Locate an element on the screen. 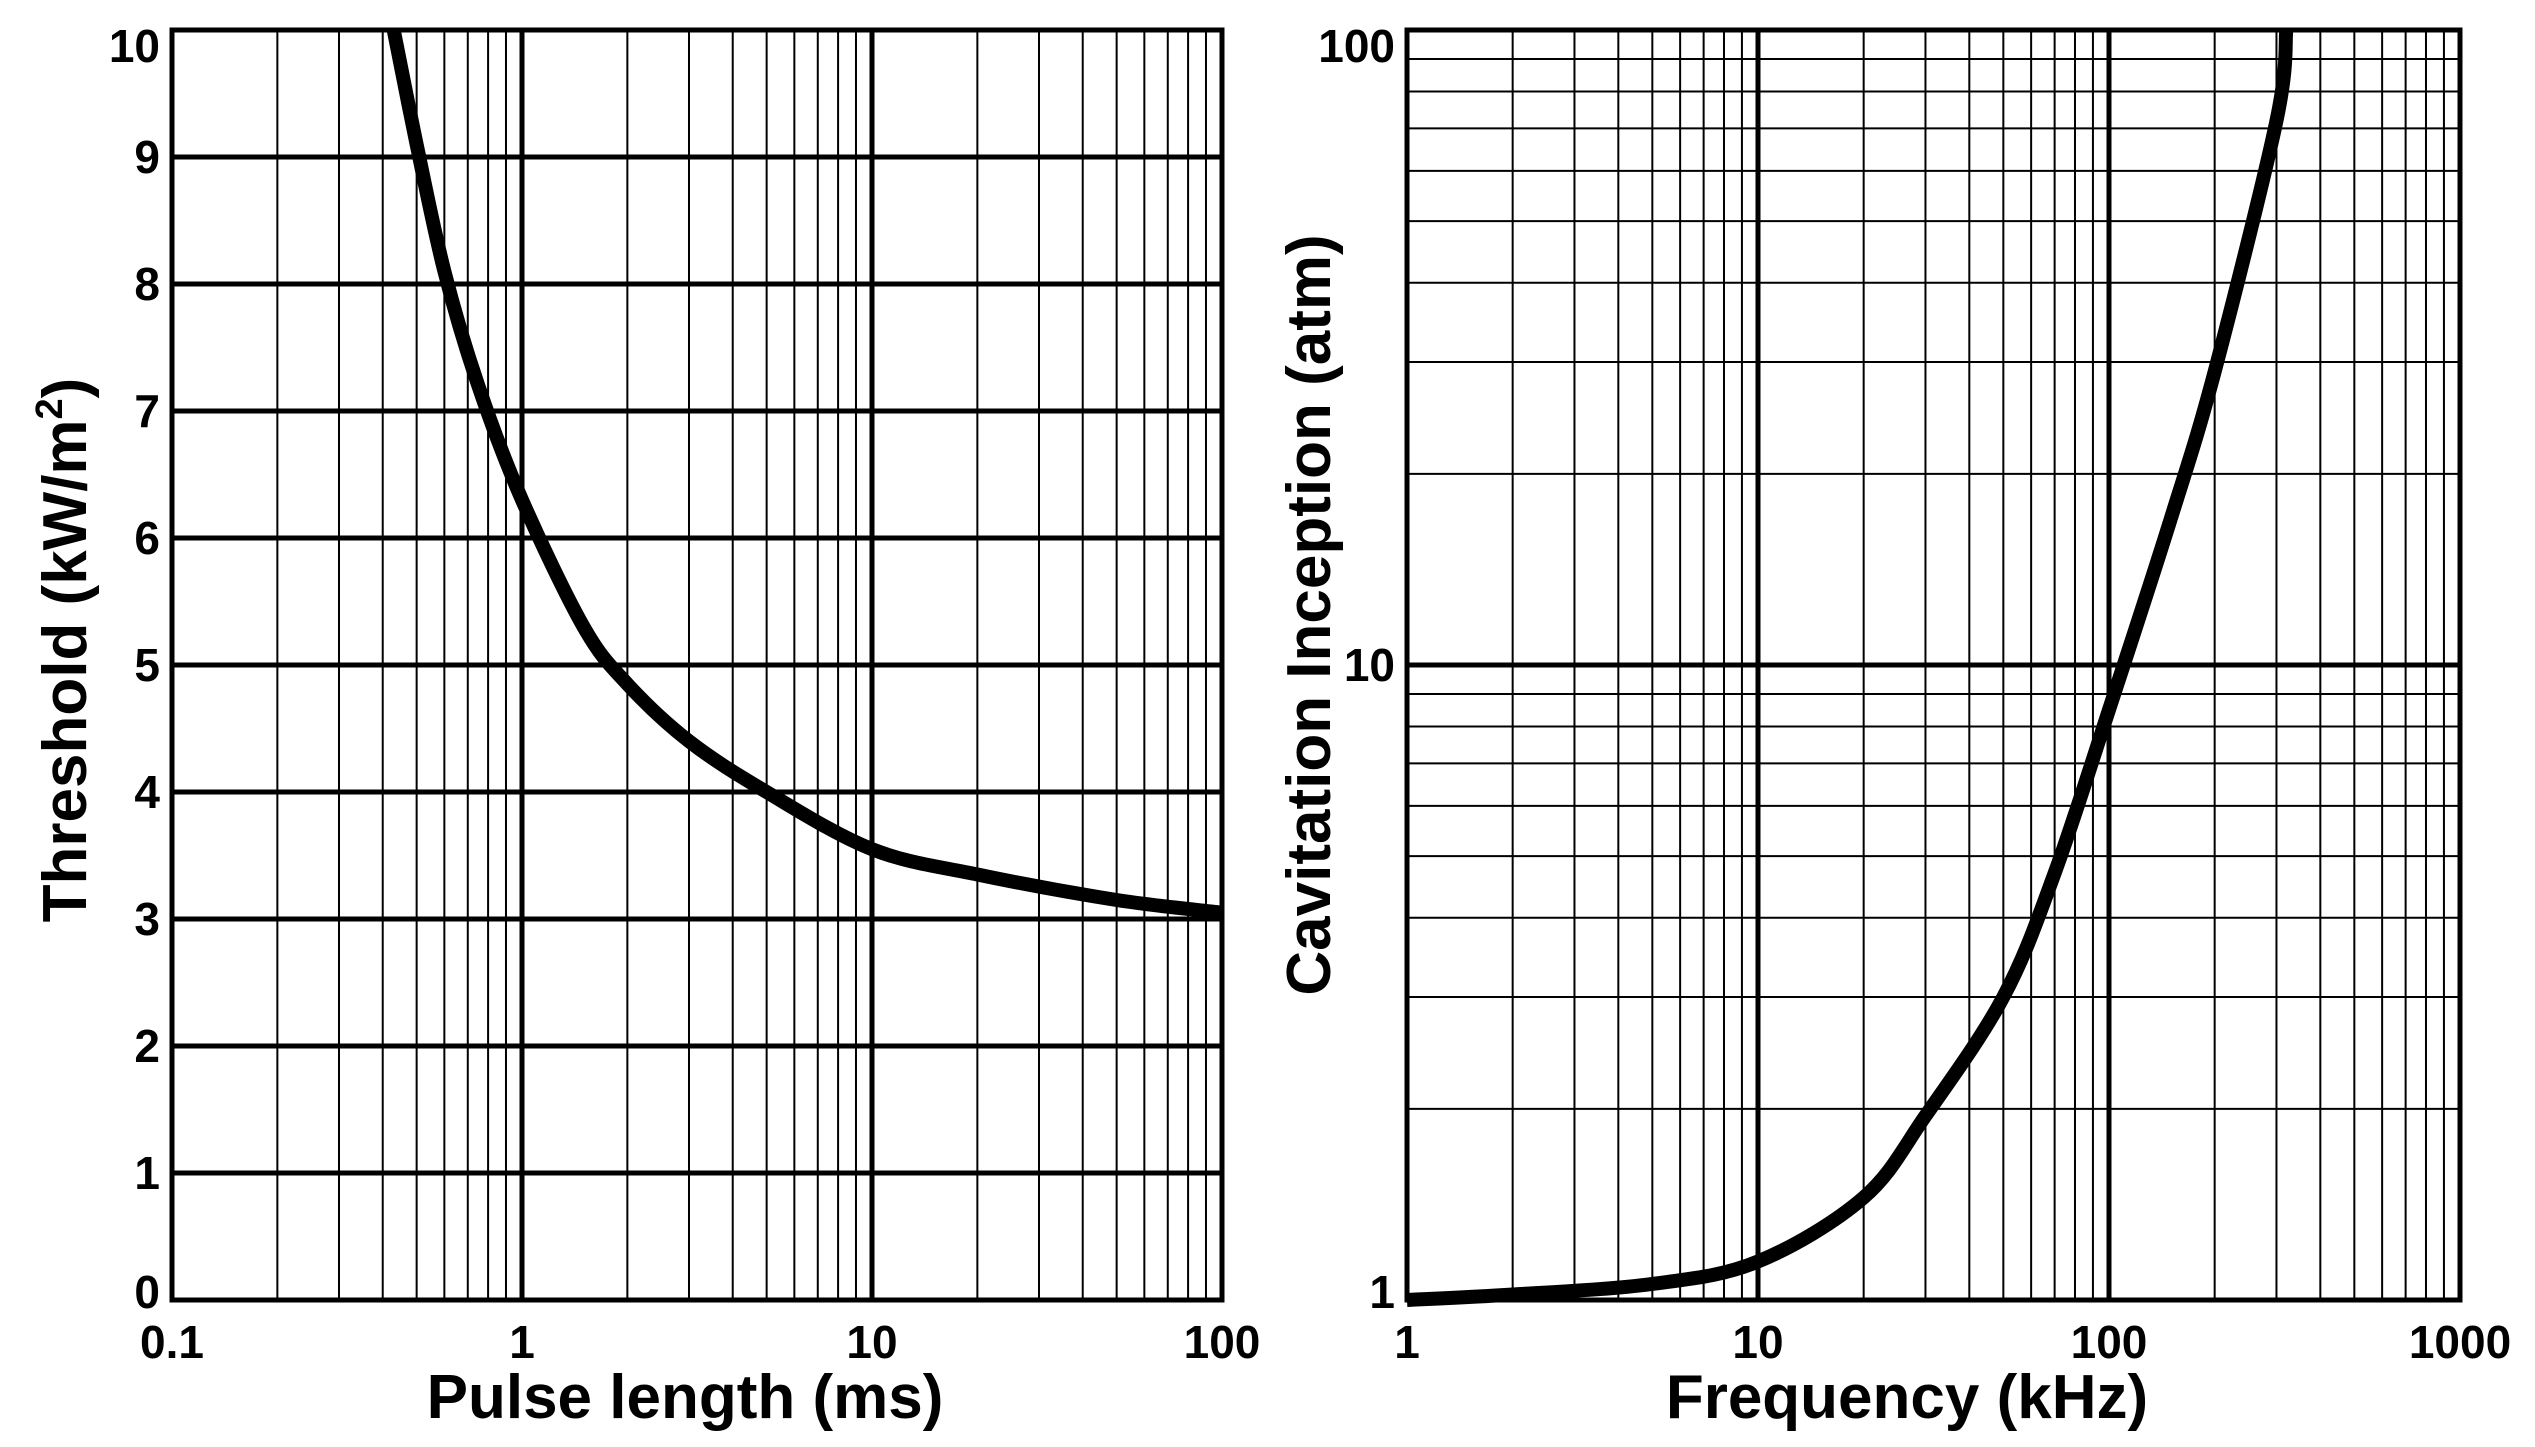  y-tick-label: 100 is located at coordinates (1356, 46).